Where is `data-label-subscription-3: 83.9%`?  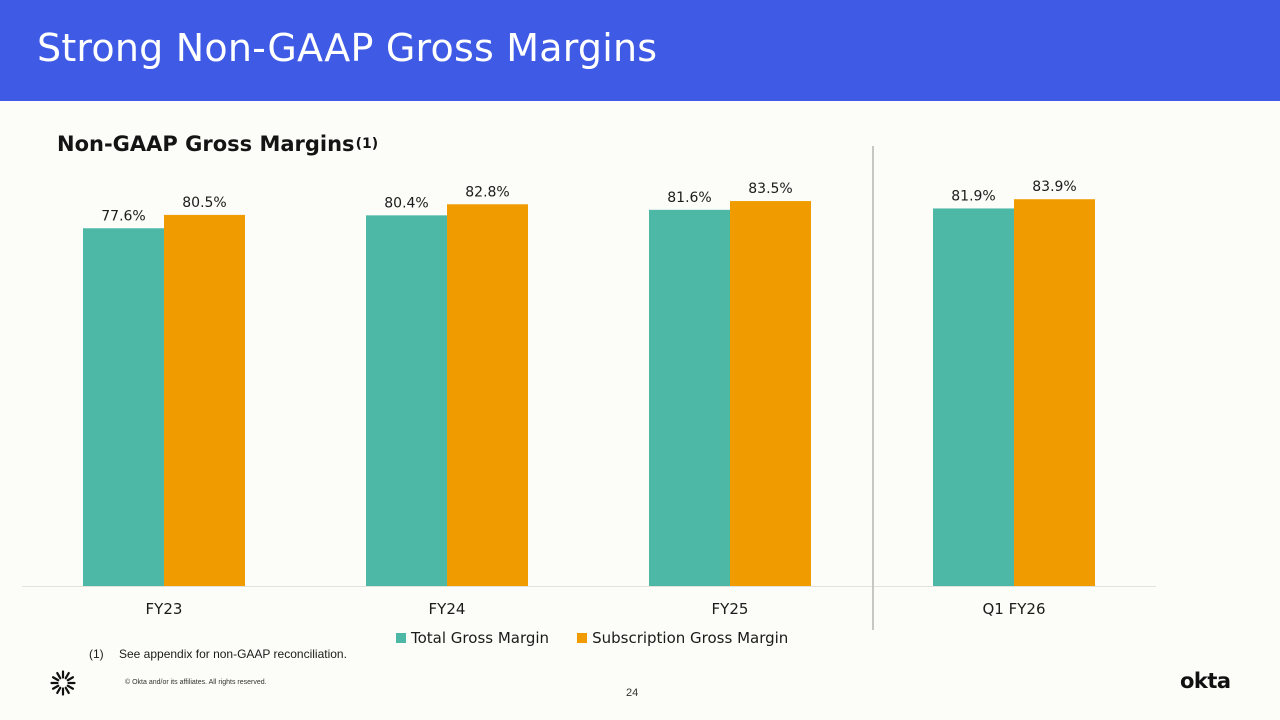 data-label-subscription-3: 83.9% is located at coordinates (1054, 187).